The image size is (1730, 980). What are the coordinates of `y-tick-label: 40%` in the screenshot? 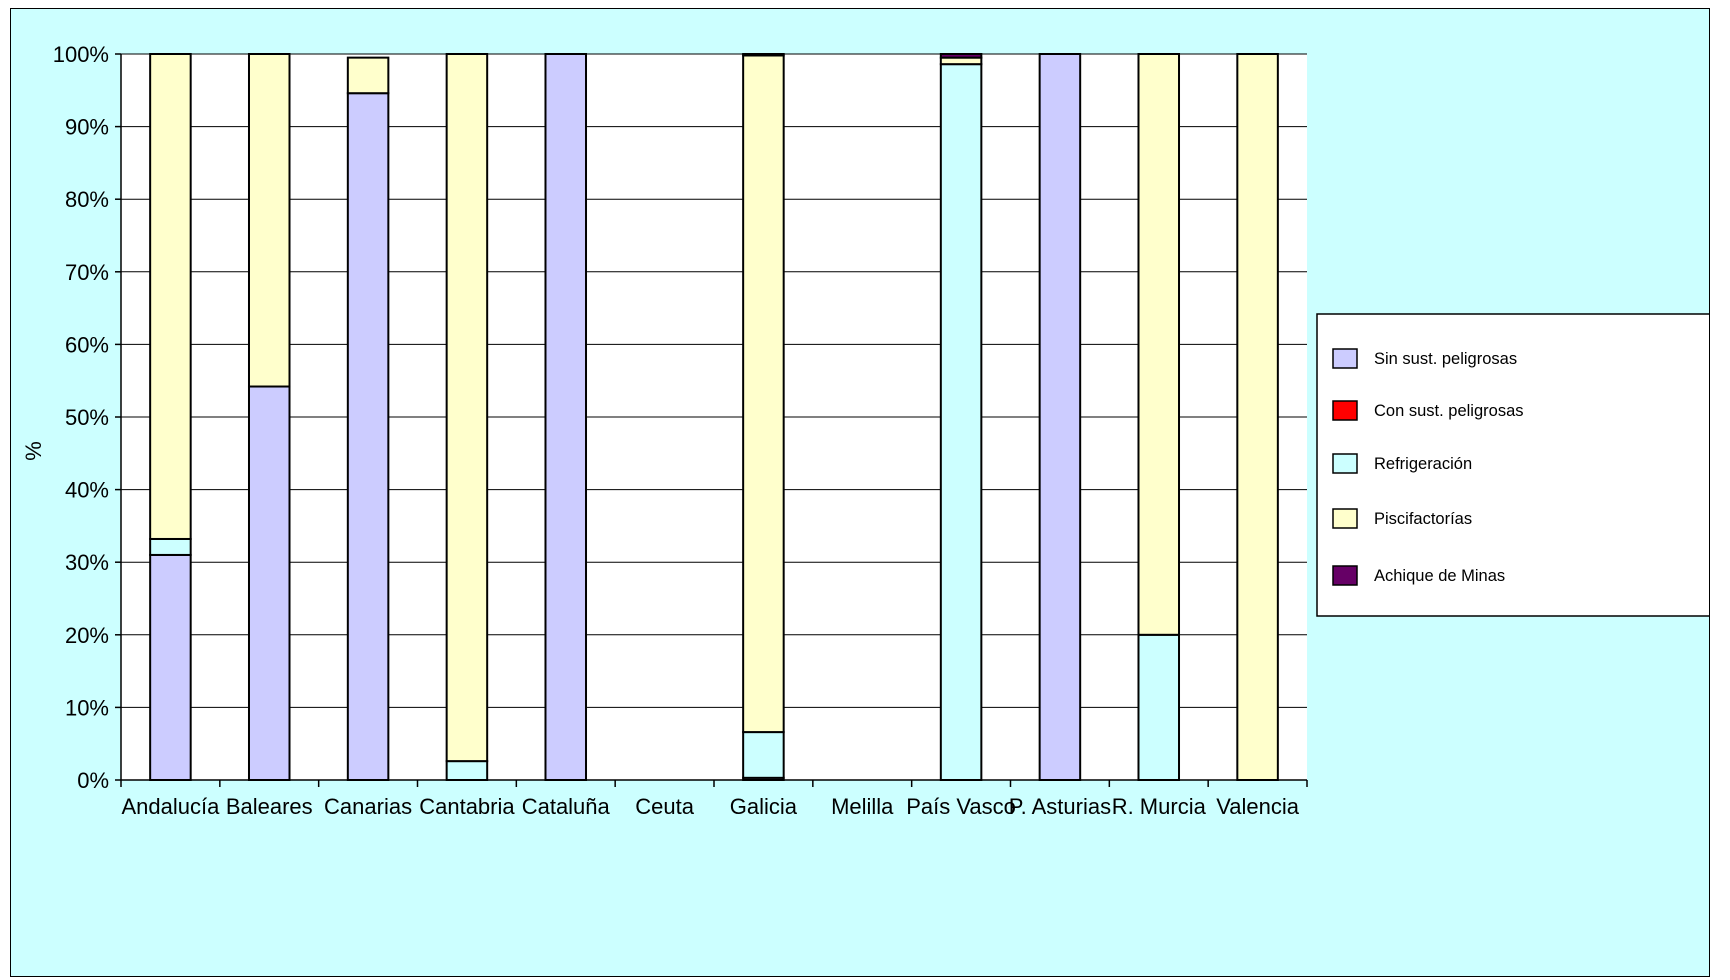 It's located at (87, 490).